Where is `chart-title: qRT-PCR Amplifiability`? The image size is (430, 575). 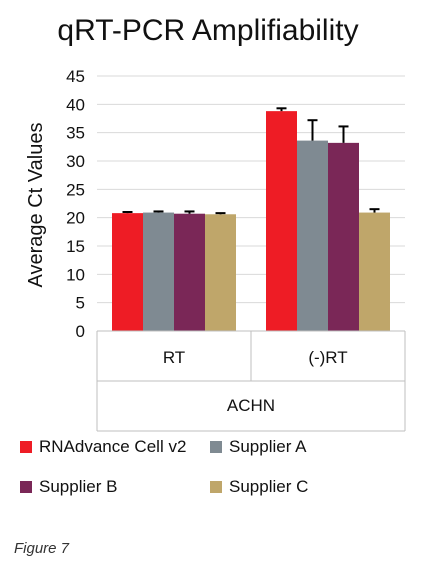 chart-title: qRT-PCR Amplifiability is located at coordinates (207, 30).